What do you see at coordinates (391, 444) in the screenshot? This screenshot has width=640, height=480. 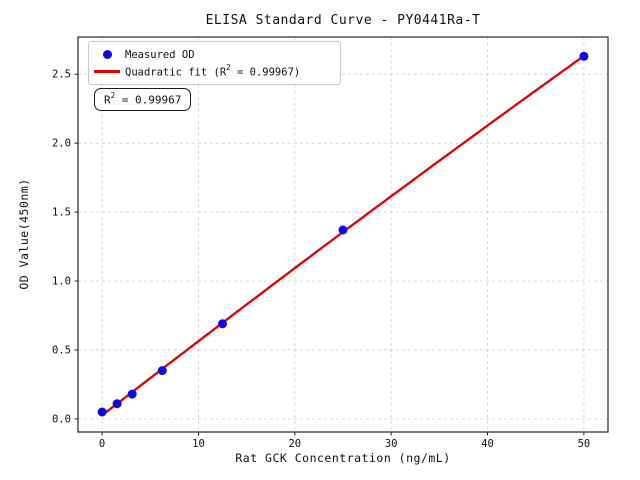 I see `x-tick-label: 30` at bounding box center [391, 444].